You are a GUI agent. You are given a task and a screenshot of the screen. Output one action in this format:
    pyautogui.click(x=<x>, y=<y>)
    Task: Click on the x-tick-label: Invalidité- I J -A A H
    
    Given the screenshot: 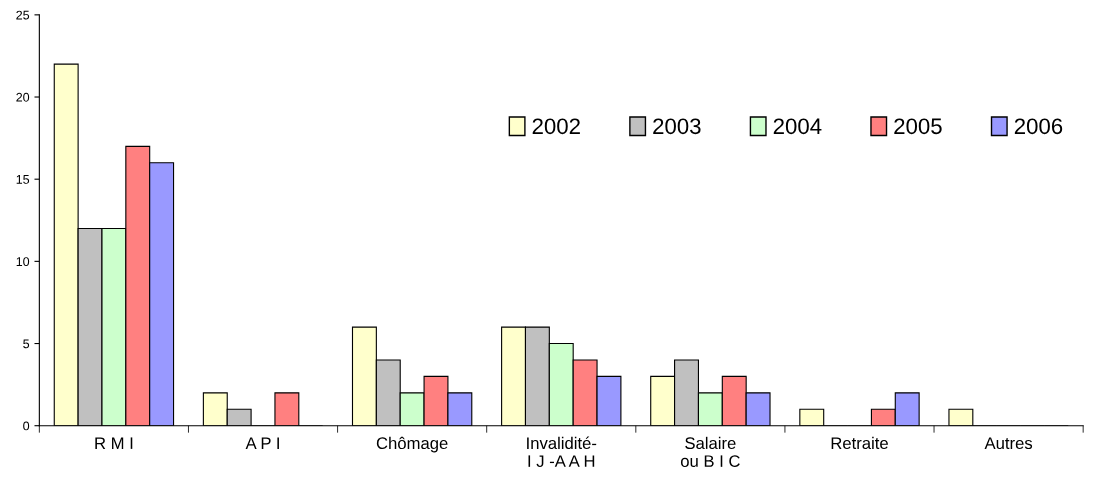 What is the action you would take?
    pyautogui.click(x=562, y=452)
    